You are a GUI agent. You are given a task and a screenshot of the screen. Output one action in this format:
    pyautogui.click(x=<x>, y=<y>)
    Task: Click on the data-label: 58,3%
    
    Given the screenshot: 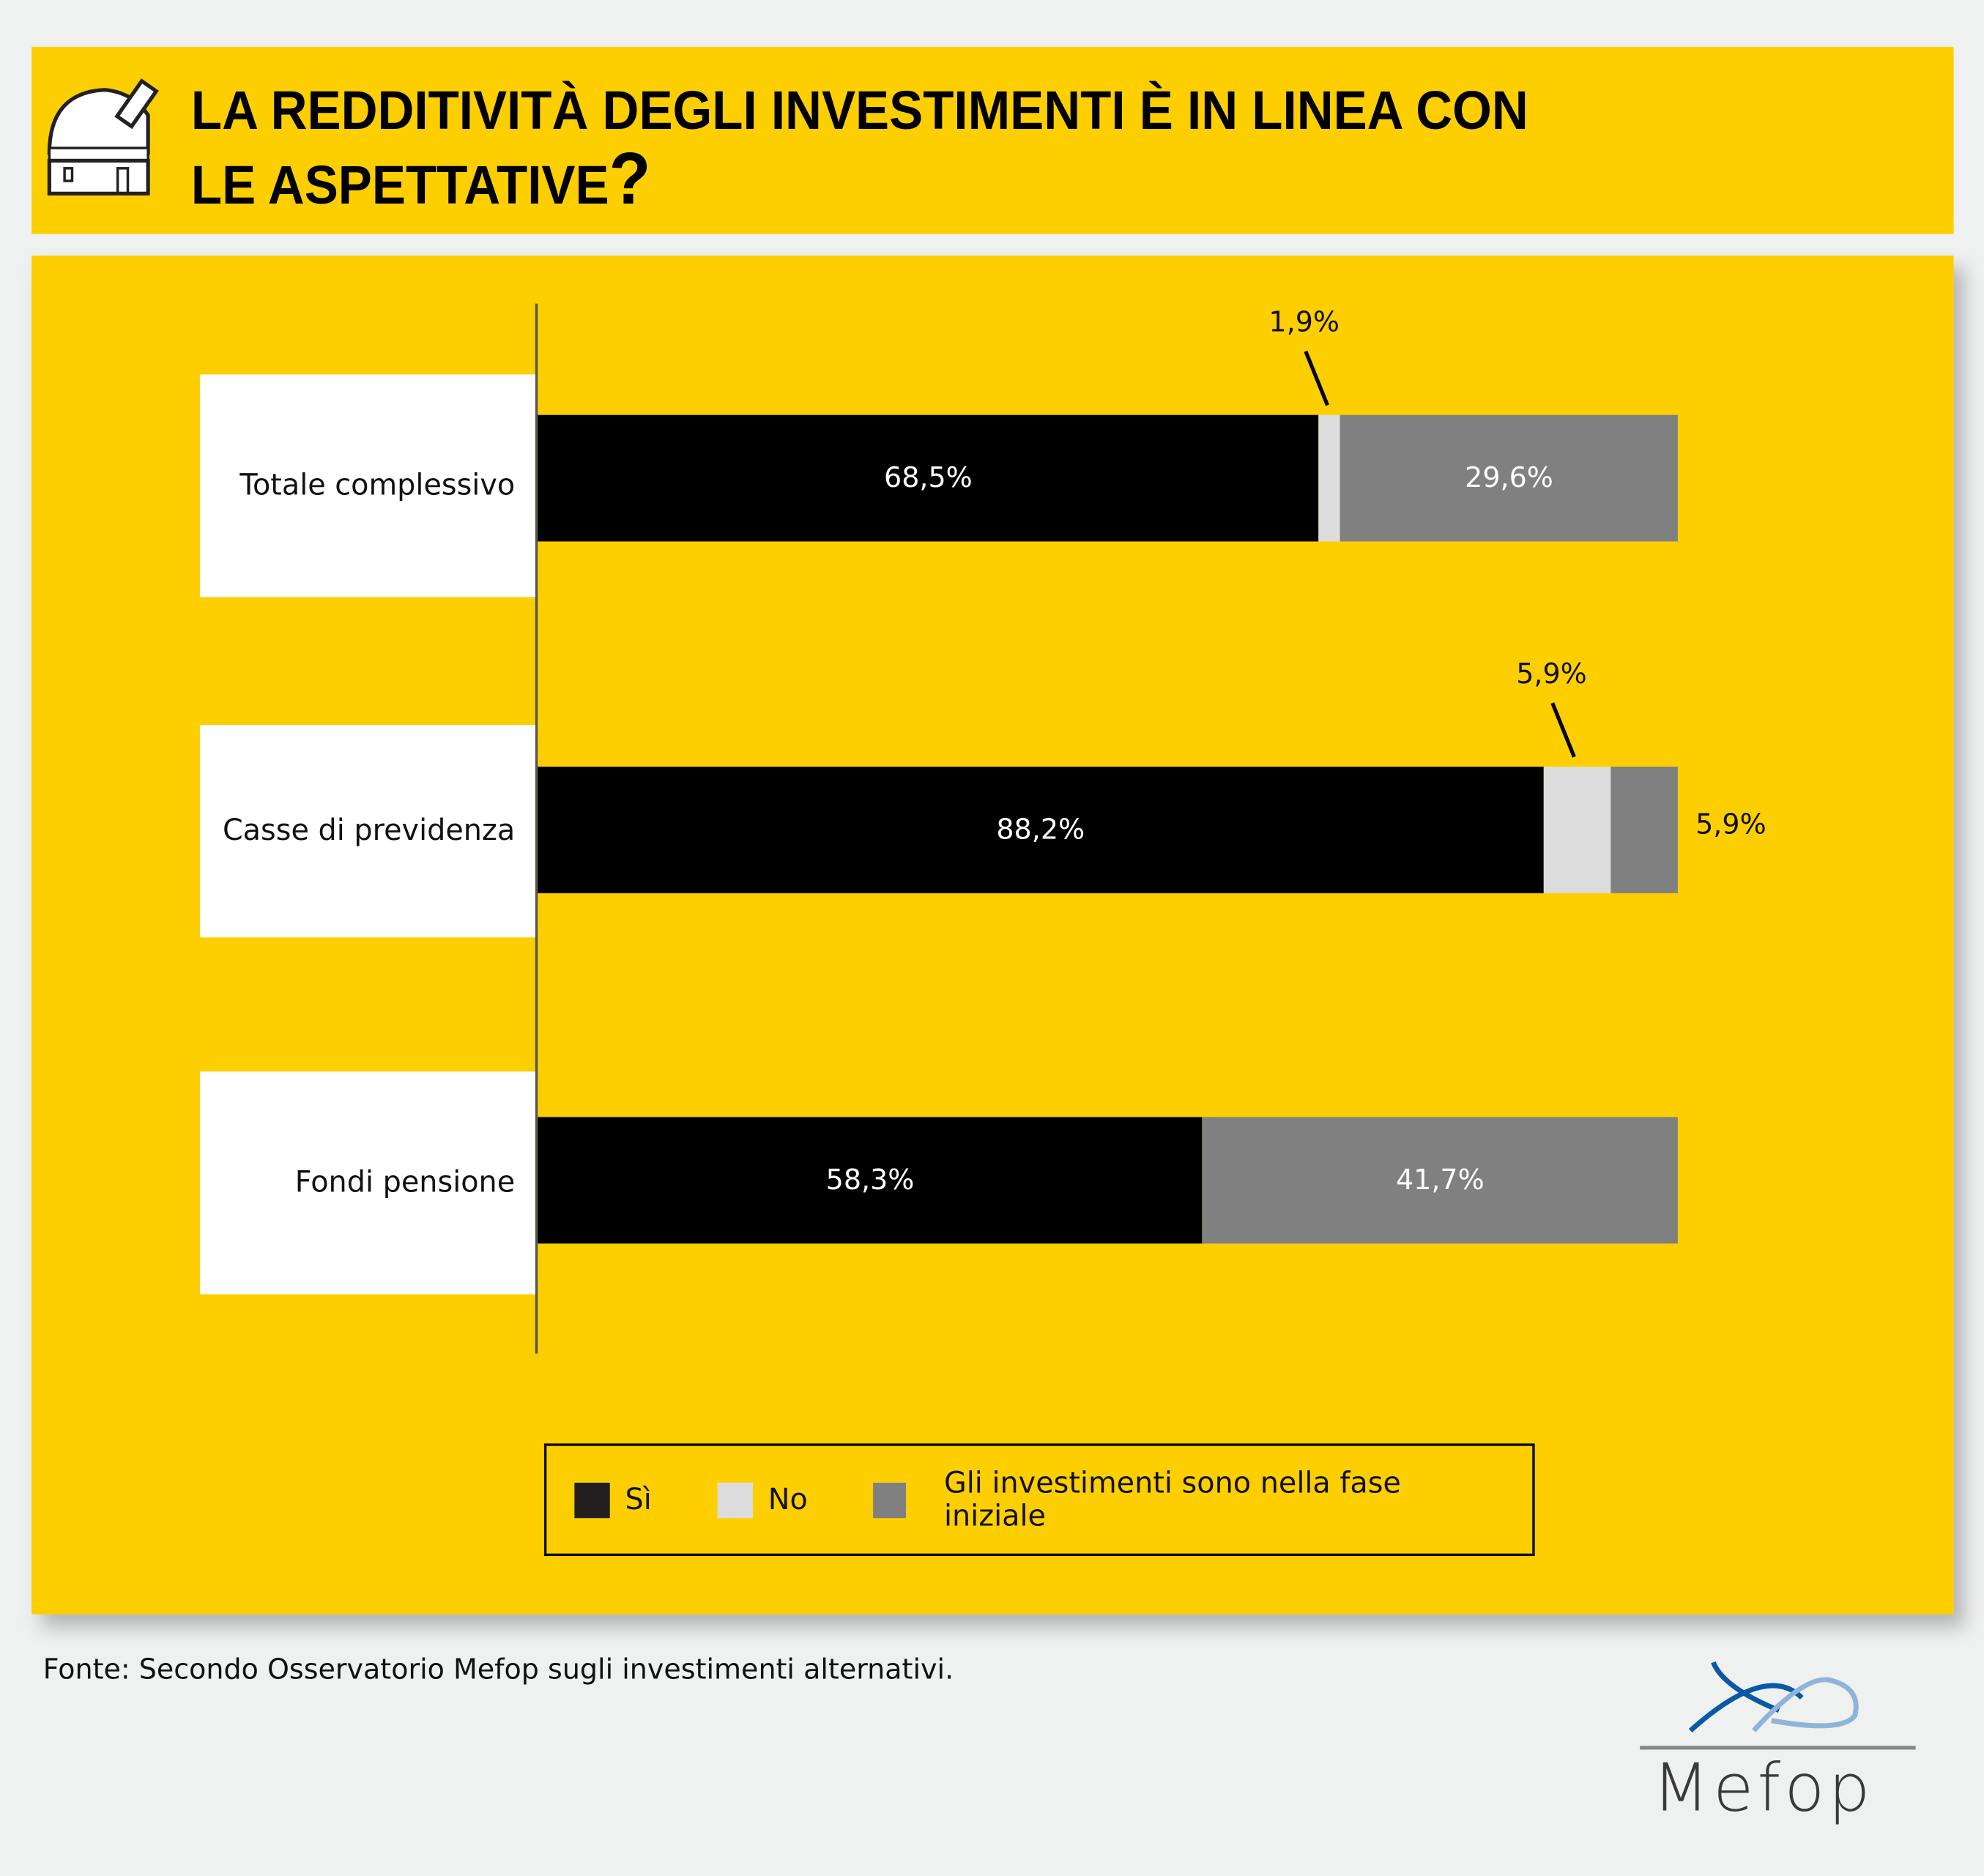 What is the action you would take?
    pyautogui.click(x=870, y=1180)
    